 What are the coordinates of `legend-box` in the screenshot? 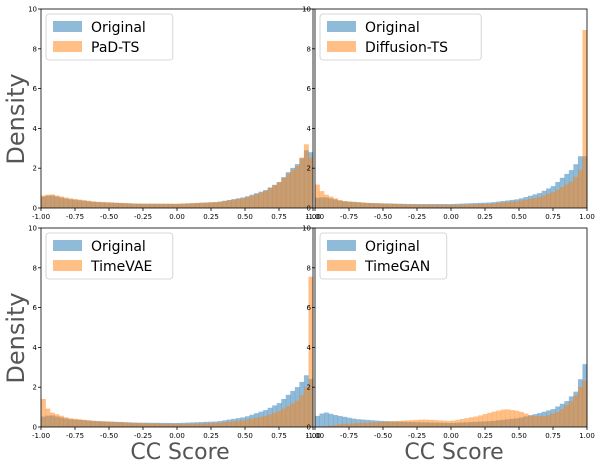 It's located at (400, 37).